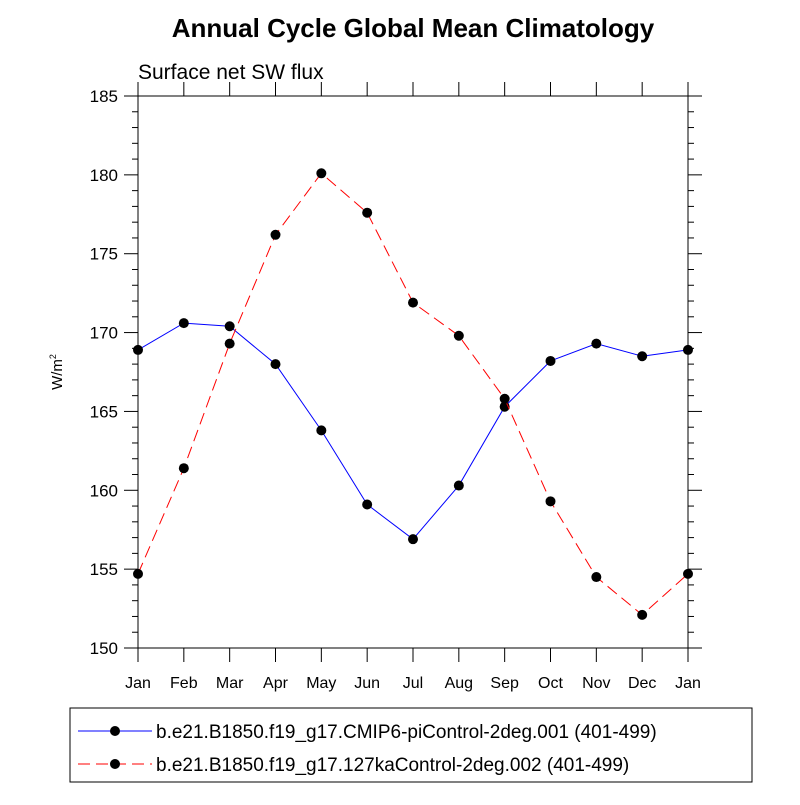 The width and height of the screenshot is (800, 805). What do you see at coordinates (57, 372) in the screenshot?
I see `y-axis-label: W/m2` at bounding box center [57, 372].